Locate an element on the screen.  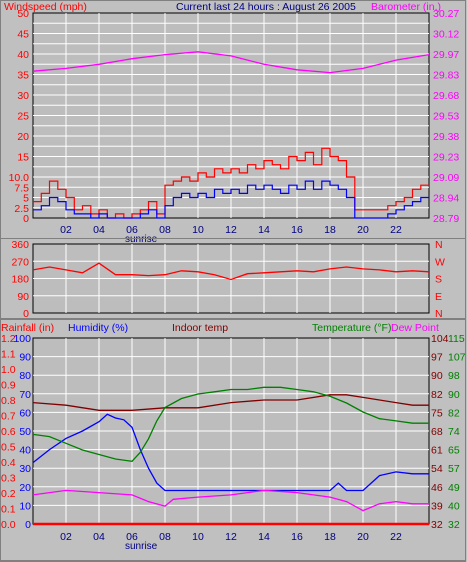
rainfall-tick-label: 0.3 is located at coordinates (8, 479).